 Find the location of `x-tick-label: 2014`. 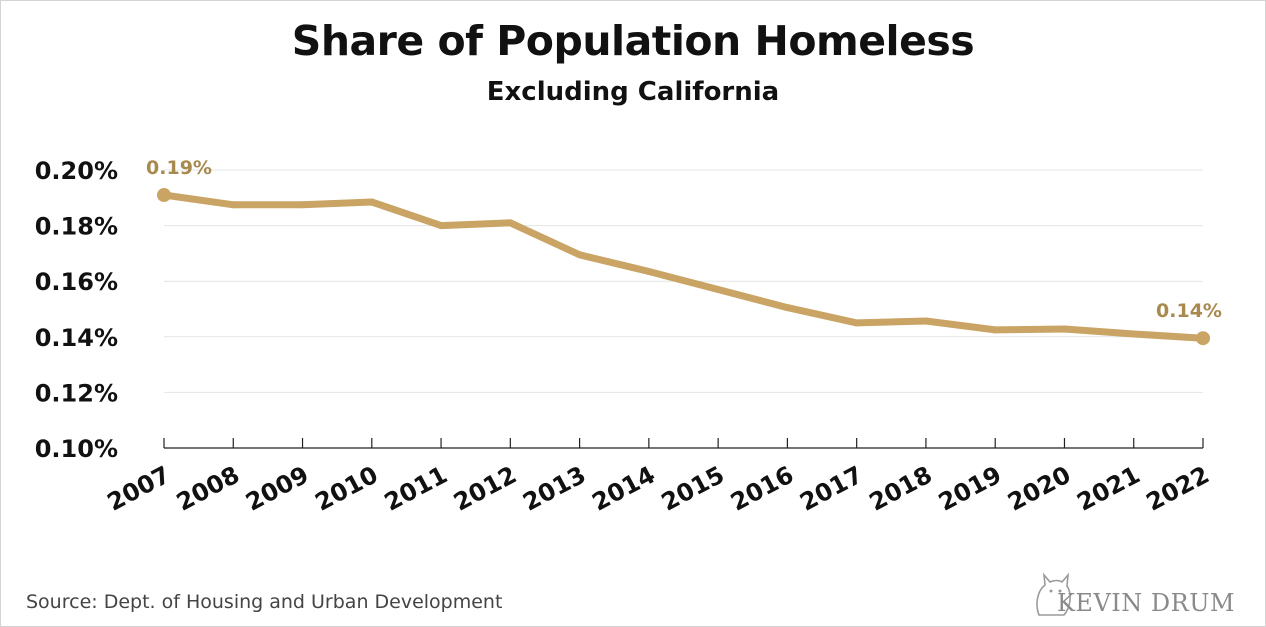

x-tick-label: 2014 is located at coordinates (624, 489).